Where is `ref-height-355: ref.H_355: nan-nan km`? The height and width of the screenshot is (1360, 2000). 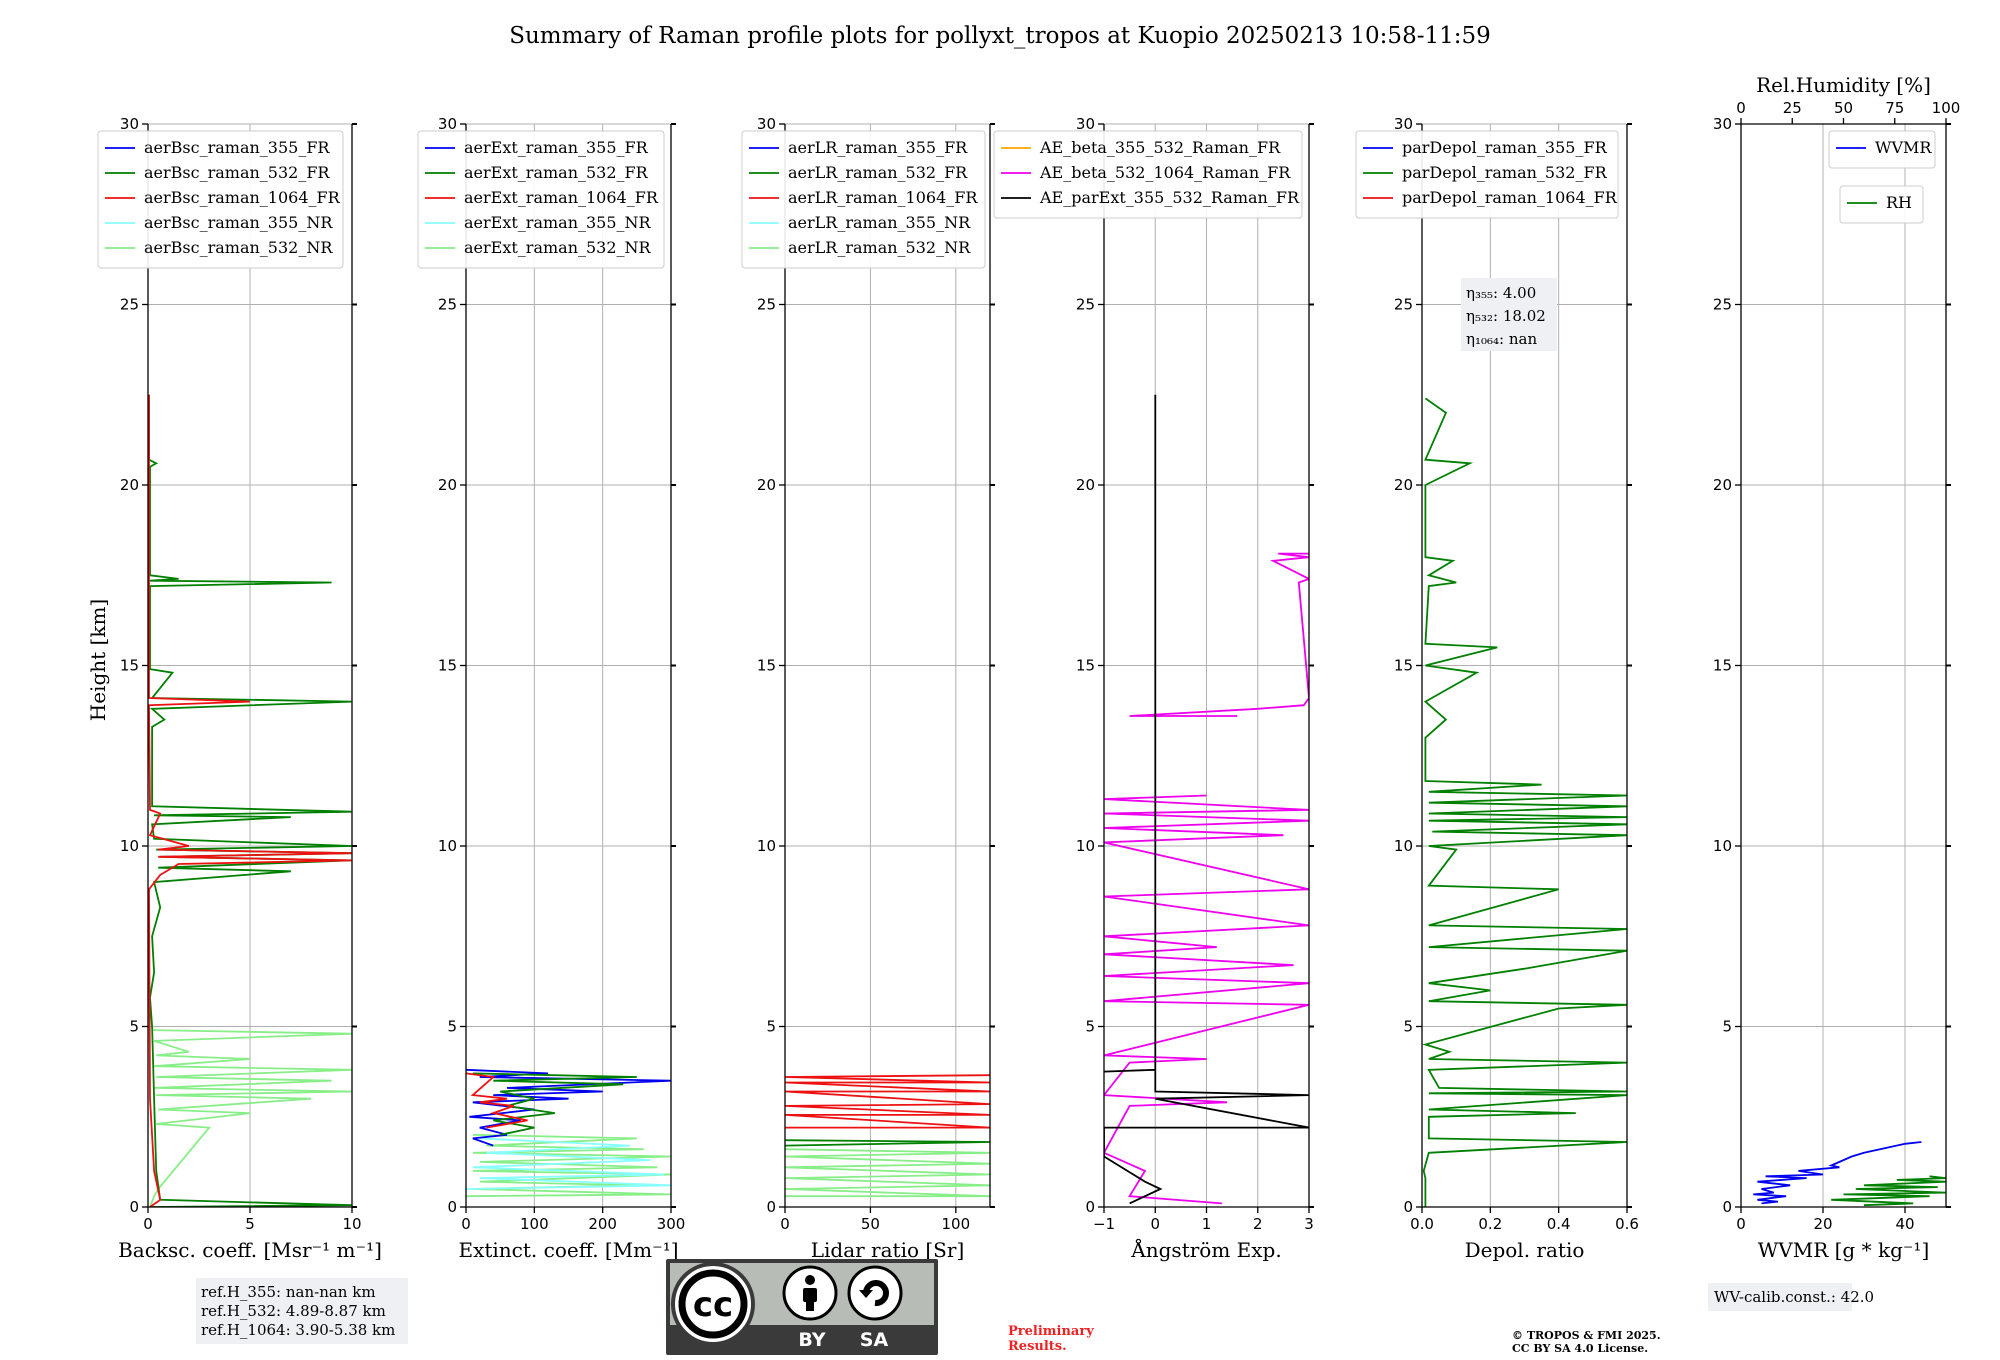 ref-height-355: ref.H_355: nan-nan km is located at coordinates (288, 1292).